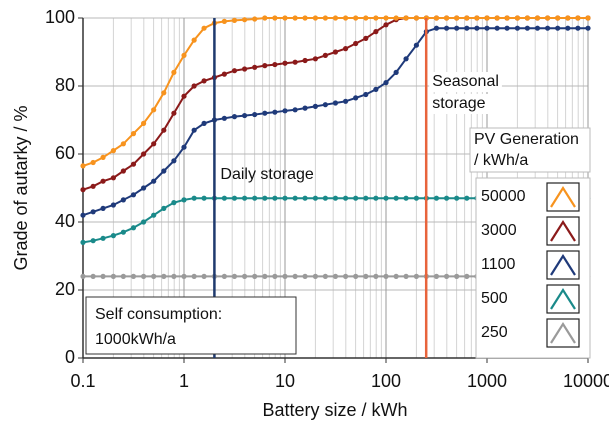 The image size is (609, 428). Describe the element at coordinates (135, 339) in the screenshot. I see `annotation-text: 1000kWh/a` at that location.